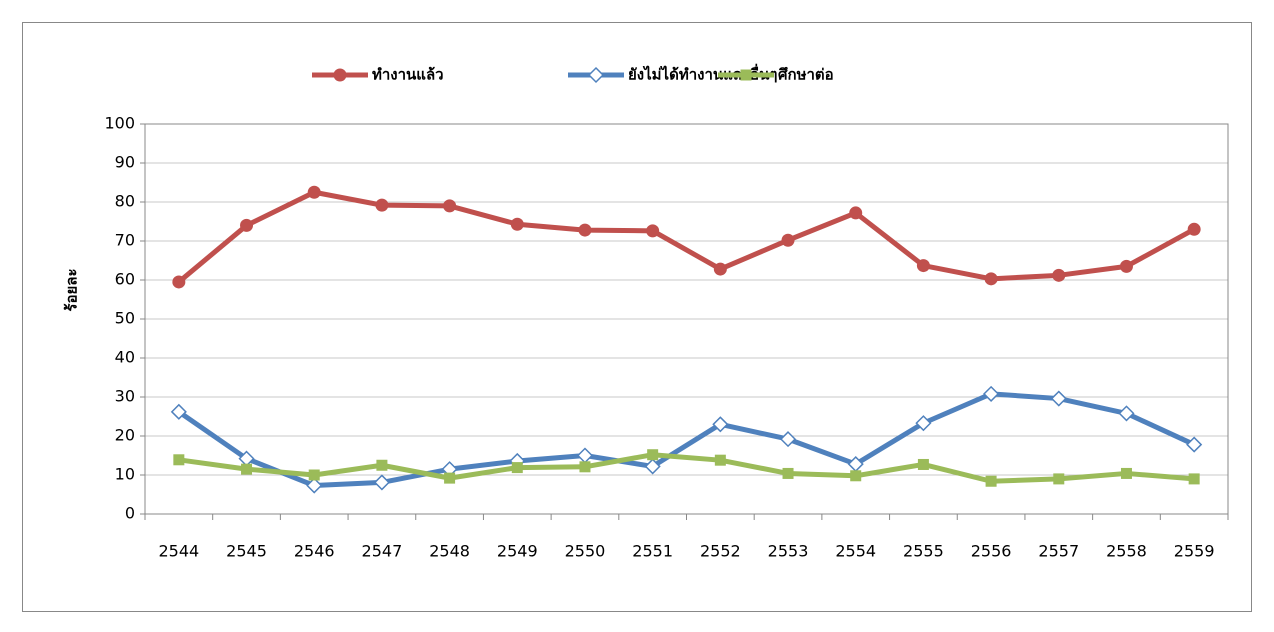 The width and height of the screenshot is (1274, 632). Describe the element at coordinates (788, 551) in the screenshot. I see `x-tick-label: 2553` at that location.